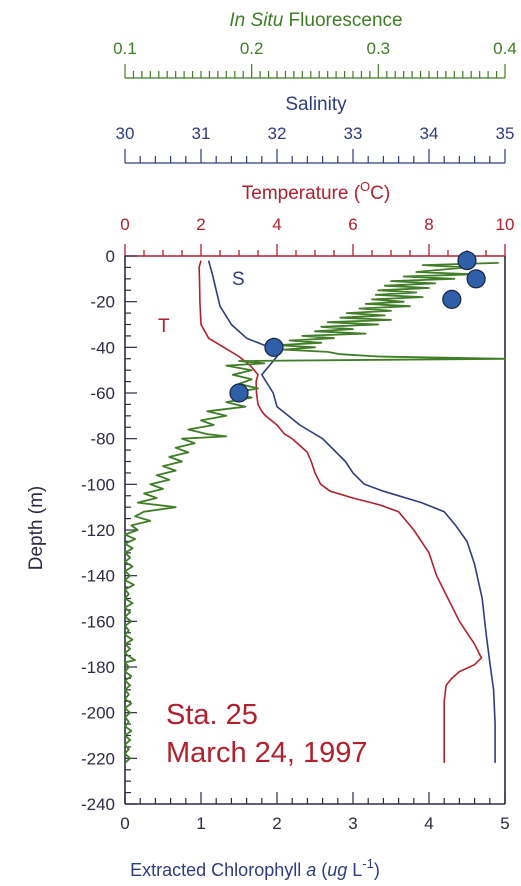 The image size is (521, 886). Describe the element at coordinates (238, 279) in the screenshot. I see `salinity-curve-label: S` at that location.